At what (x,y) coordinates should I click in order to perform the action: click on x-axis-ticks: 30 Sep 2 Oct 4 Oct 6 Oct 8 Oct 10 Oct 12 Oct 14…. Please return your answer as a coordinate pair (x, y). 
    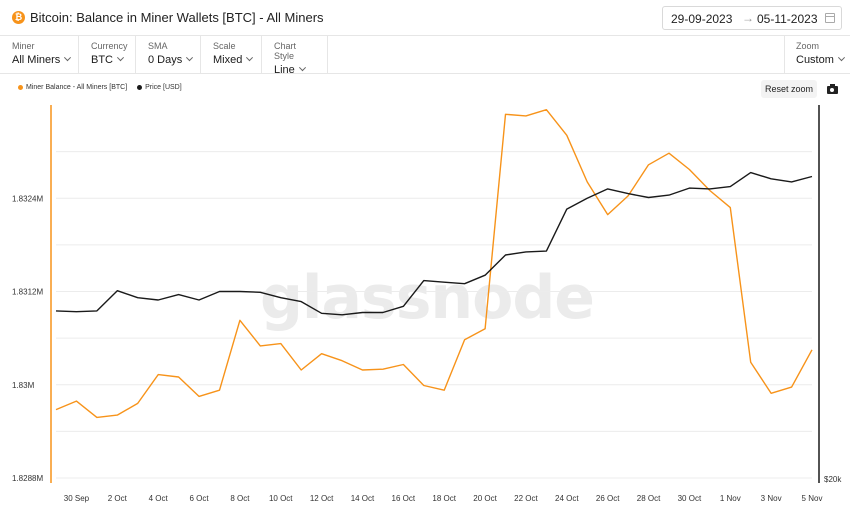
    Looking at the image, I should click on (443, 498).